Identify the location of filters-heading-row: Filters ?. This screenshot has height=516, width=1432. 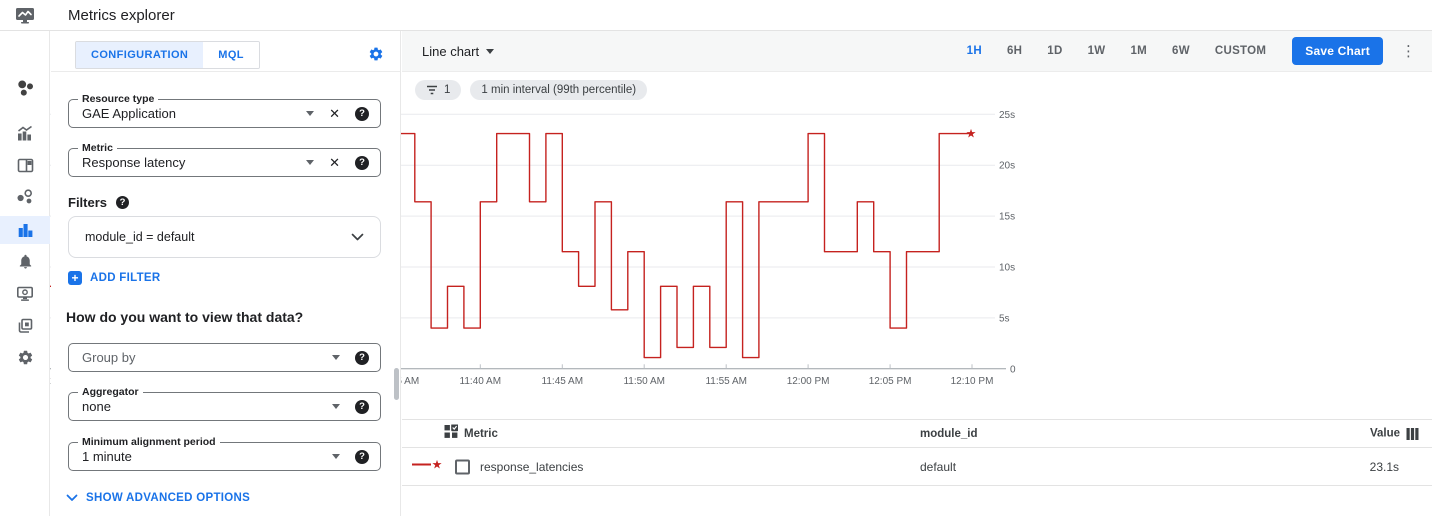
(99, 202).